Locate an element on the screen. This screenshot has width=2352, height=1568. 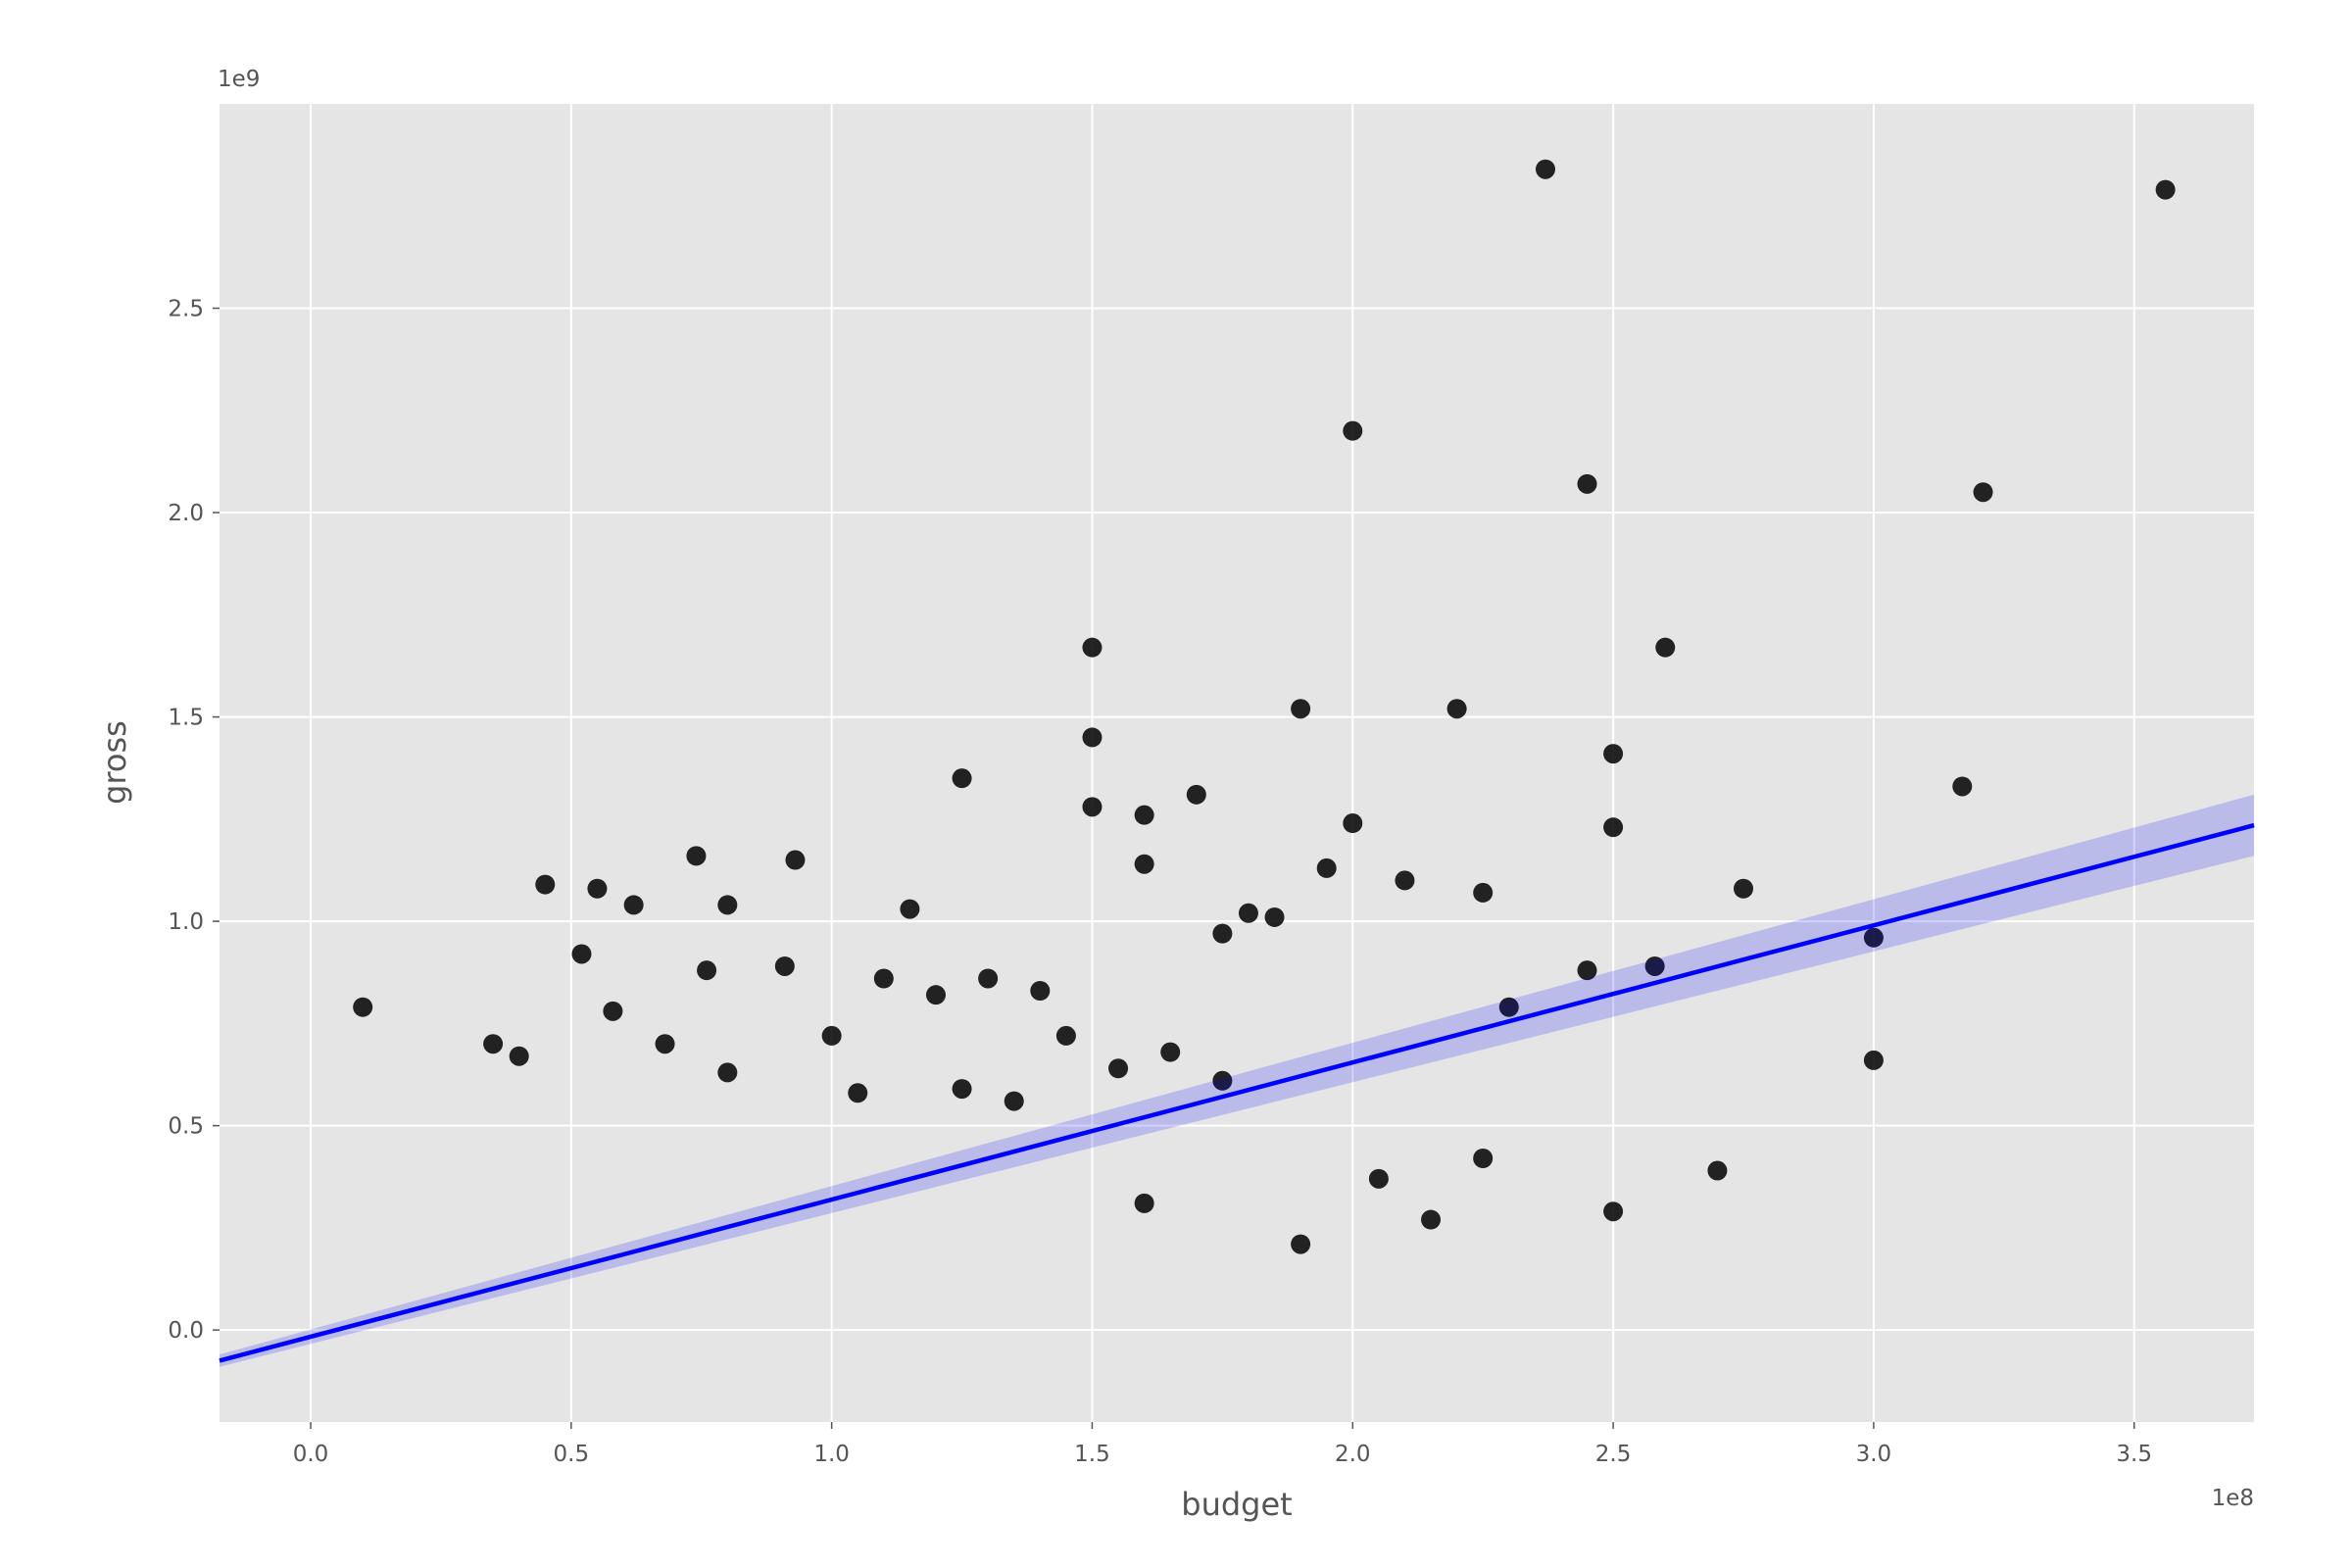
x-tick-label: 2.0 is located at coordinates (1353, 1454).